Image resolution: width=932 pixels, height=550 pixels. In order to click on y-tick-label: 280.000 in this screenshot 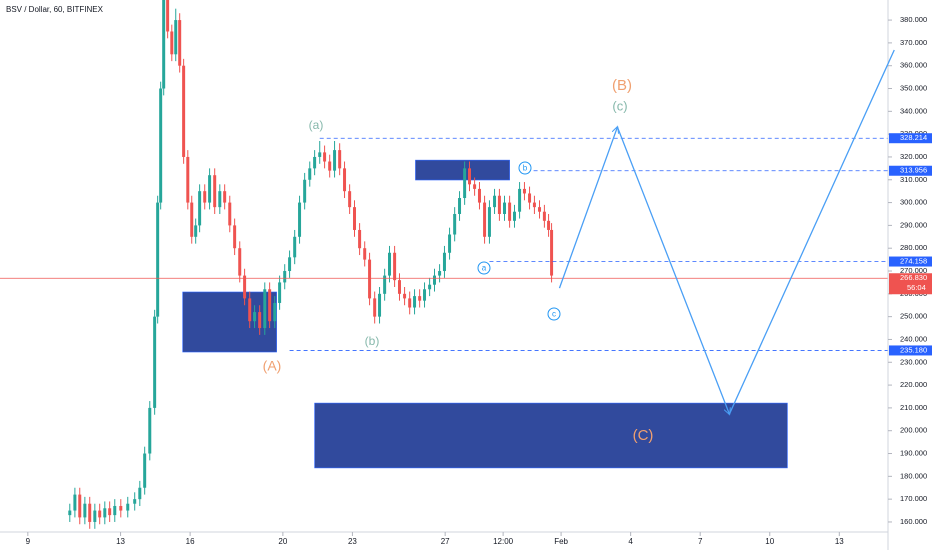, I will do `click(913, 247)`.